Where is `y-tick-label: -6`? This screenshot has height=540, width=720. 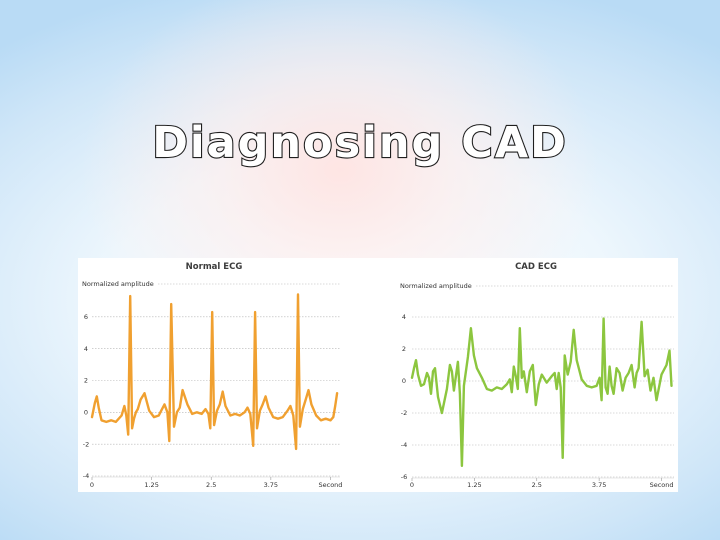 y-tick-label: -6 is located at coordinates (404, 477).